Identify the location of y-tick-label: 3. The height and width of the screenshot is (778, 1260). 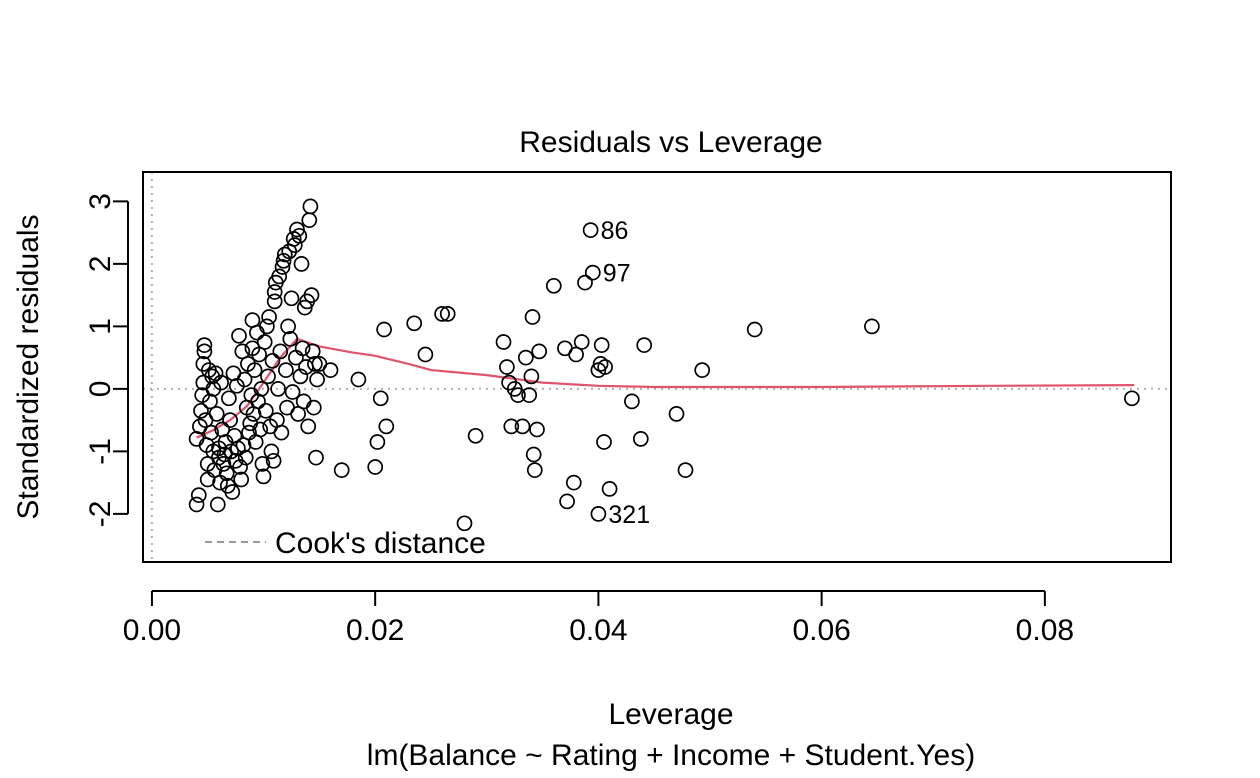
(100, 201).